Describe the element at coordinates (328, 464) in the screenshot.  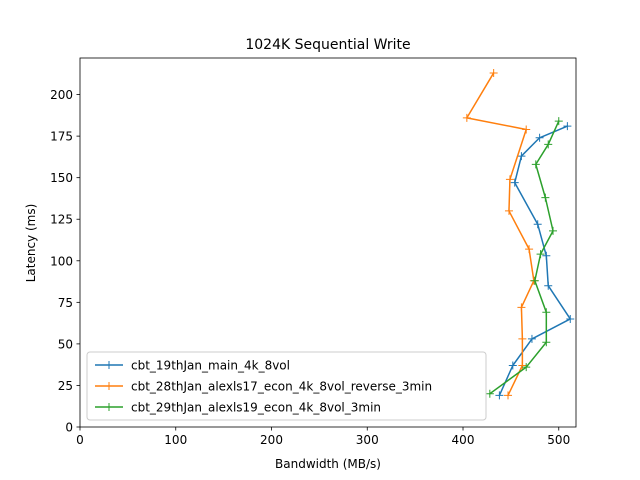
I see `x-axis-label: Bandwidth (MB/s)` at that location.